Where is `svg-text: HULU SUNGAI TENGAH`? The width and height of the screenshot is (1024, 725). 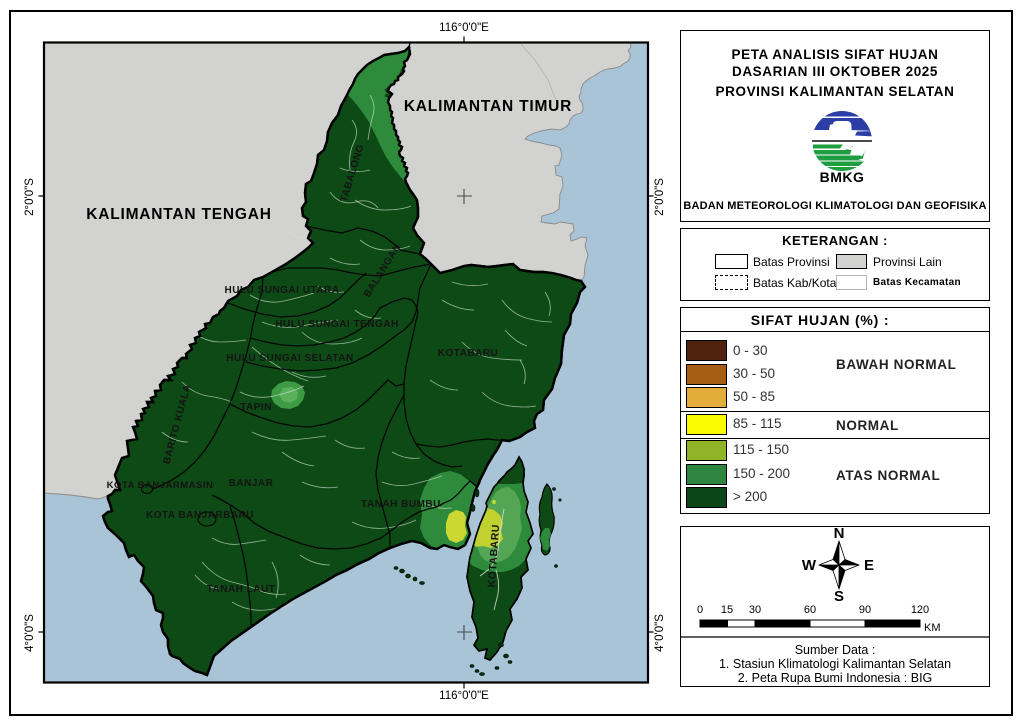
svg-text: HULU SUNGAI TENGAH is located at coordinates (336, 324).